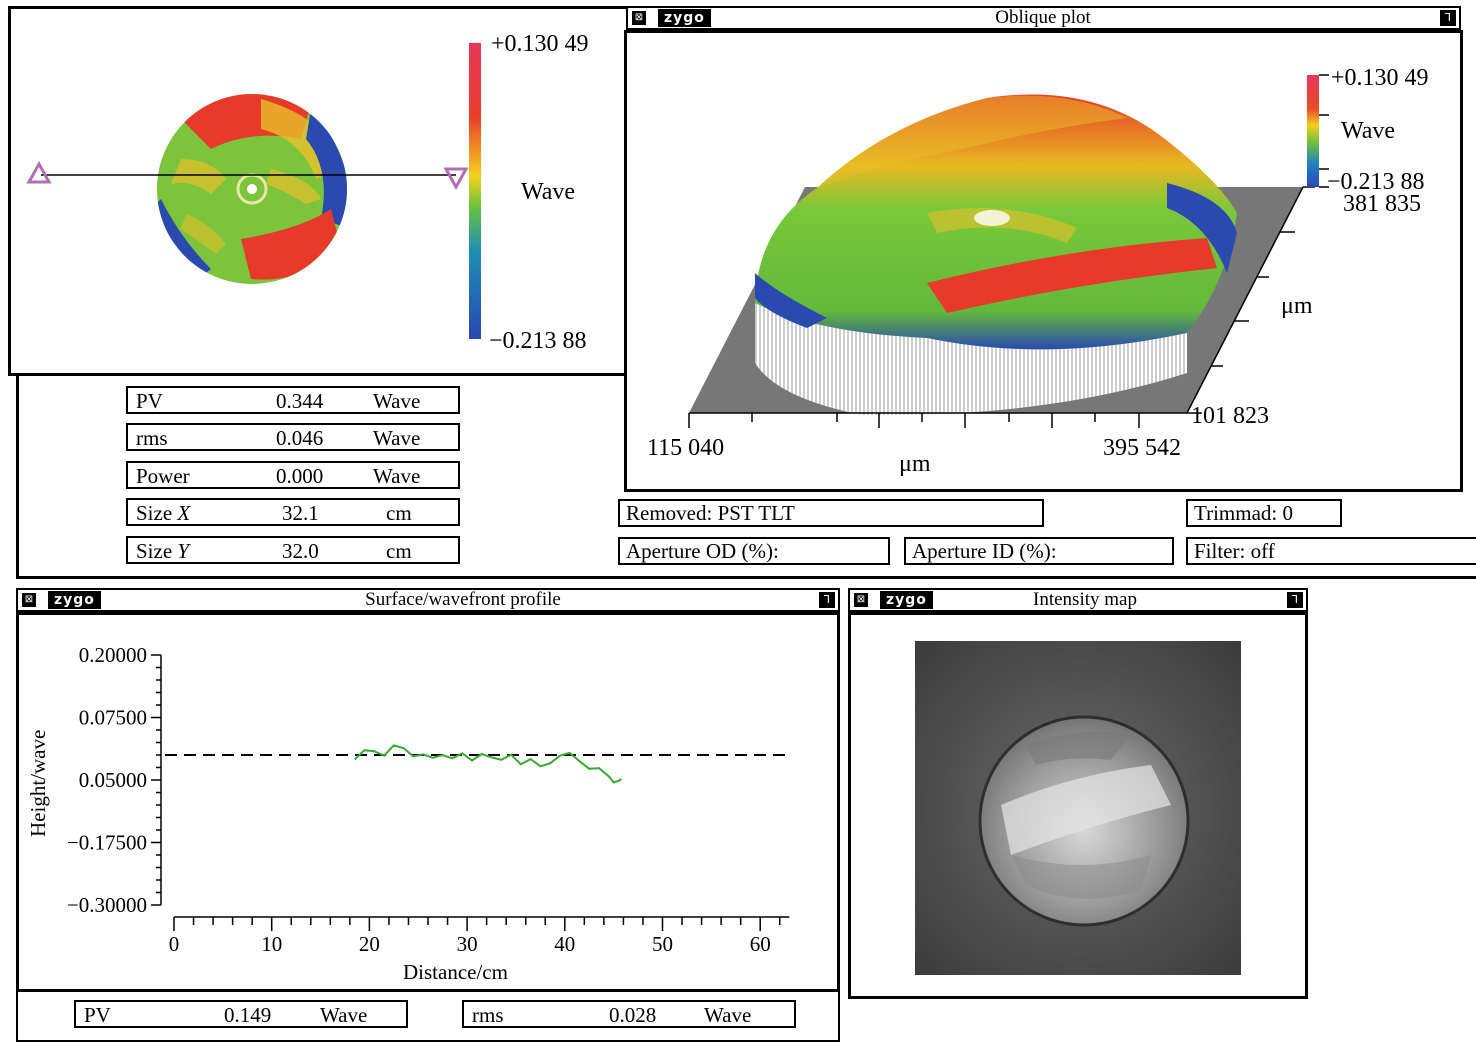 The width and height of the screenshot is (1476, 1045). I want to click on stats-frame, so click(321, 477).